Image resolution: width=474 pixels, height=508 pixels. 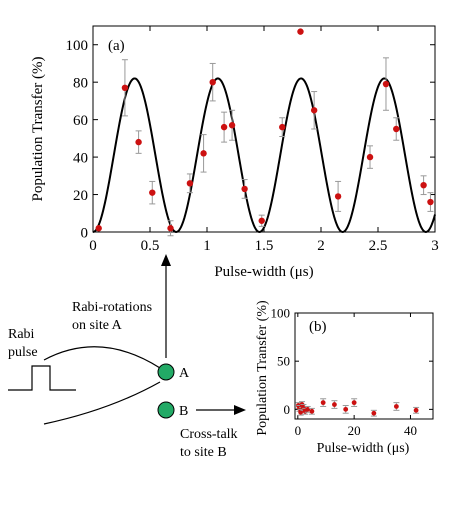 I want to click on site-a-ion-icon, so click(x=166, y=372).